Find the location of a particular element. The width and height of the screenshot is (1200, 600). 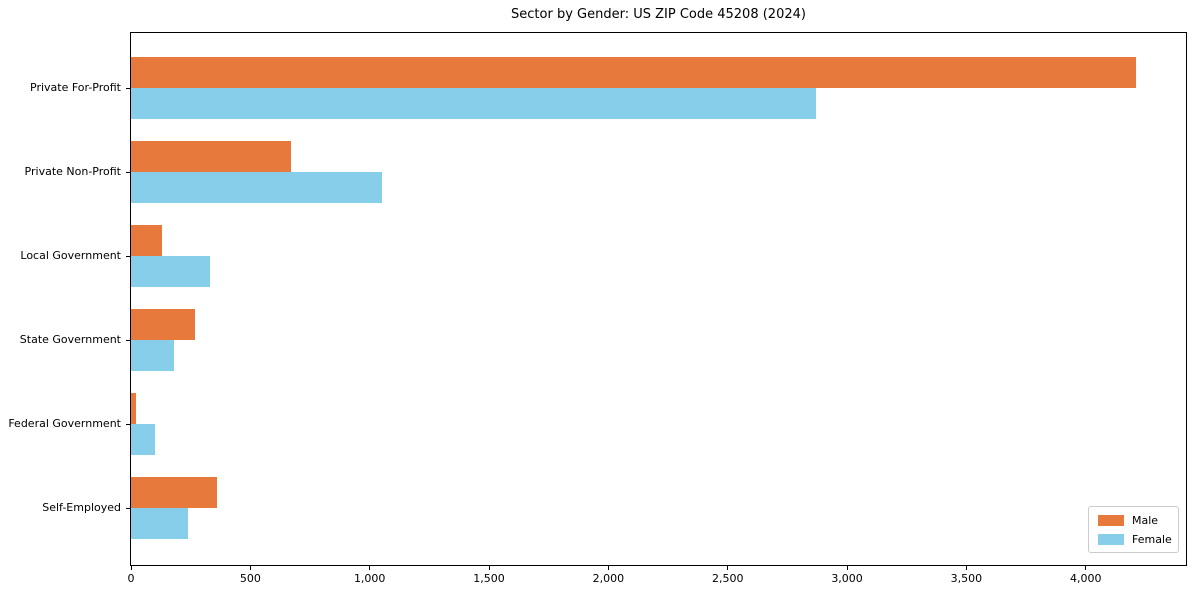

x-tick-label: 3,500 is located at coordinates (966, 578).